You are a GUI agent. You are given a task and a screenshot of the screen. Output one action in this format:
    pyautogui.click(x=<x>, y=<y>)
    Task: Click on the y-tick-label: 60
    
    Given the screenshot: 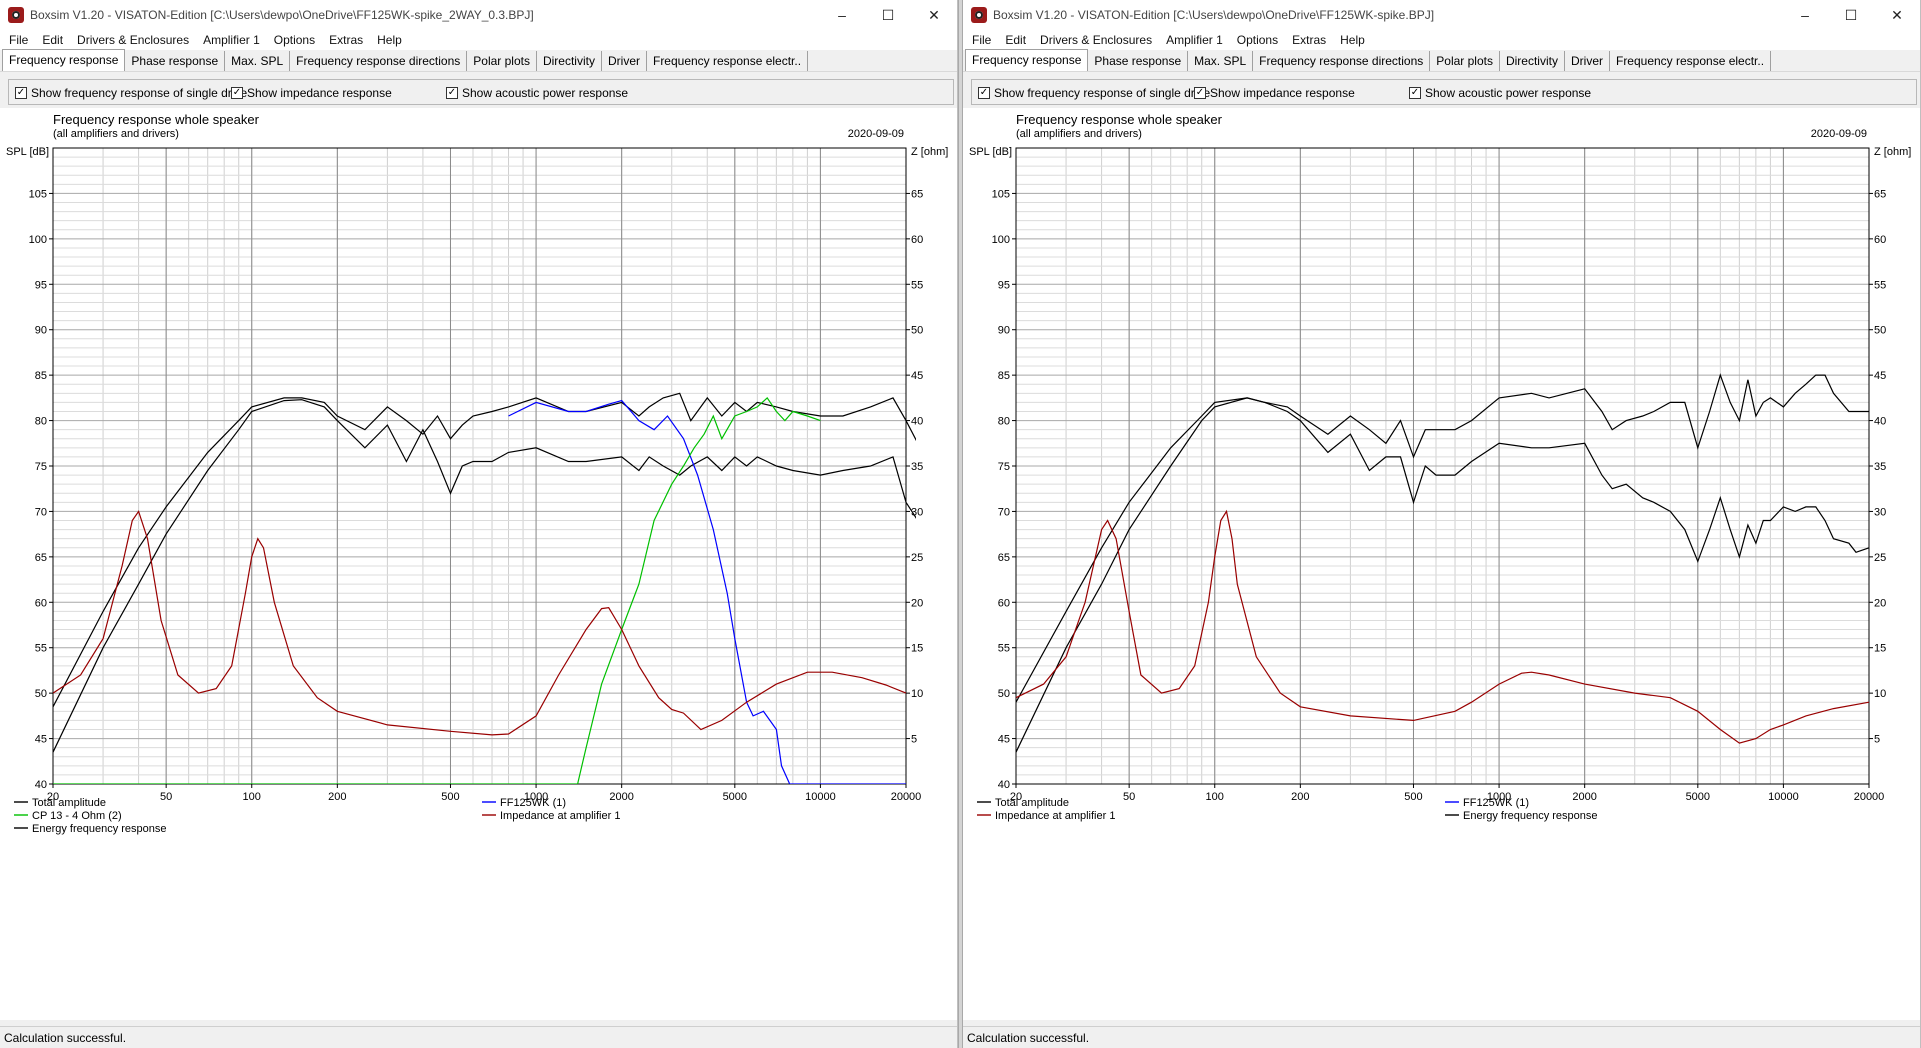 What is the action you would take?
    pyautogui.click(x=1004, y=603)
    